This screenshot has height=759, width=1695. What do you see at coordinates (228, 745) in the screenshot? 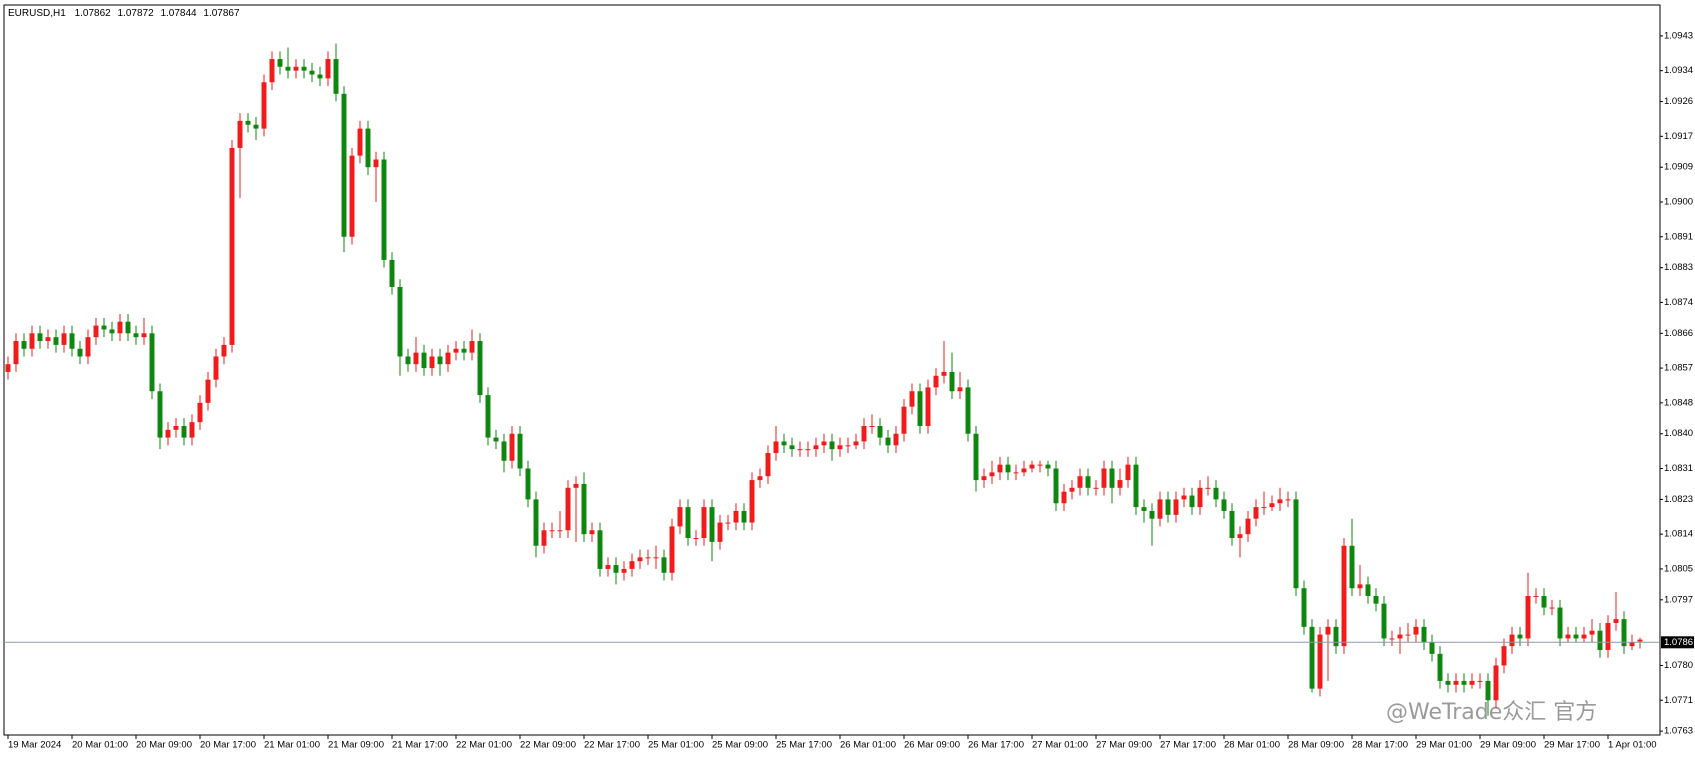
I see `x-tick-label: 20 Mar 17:00` at bounding box center [228, 745].